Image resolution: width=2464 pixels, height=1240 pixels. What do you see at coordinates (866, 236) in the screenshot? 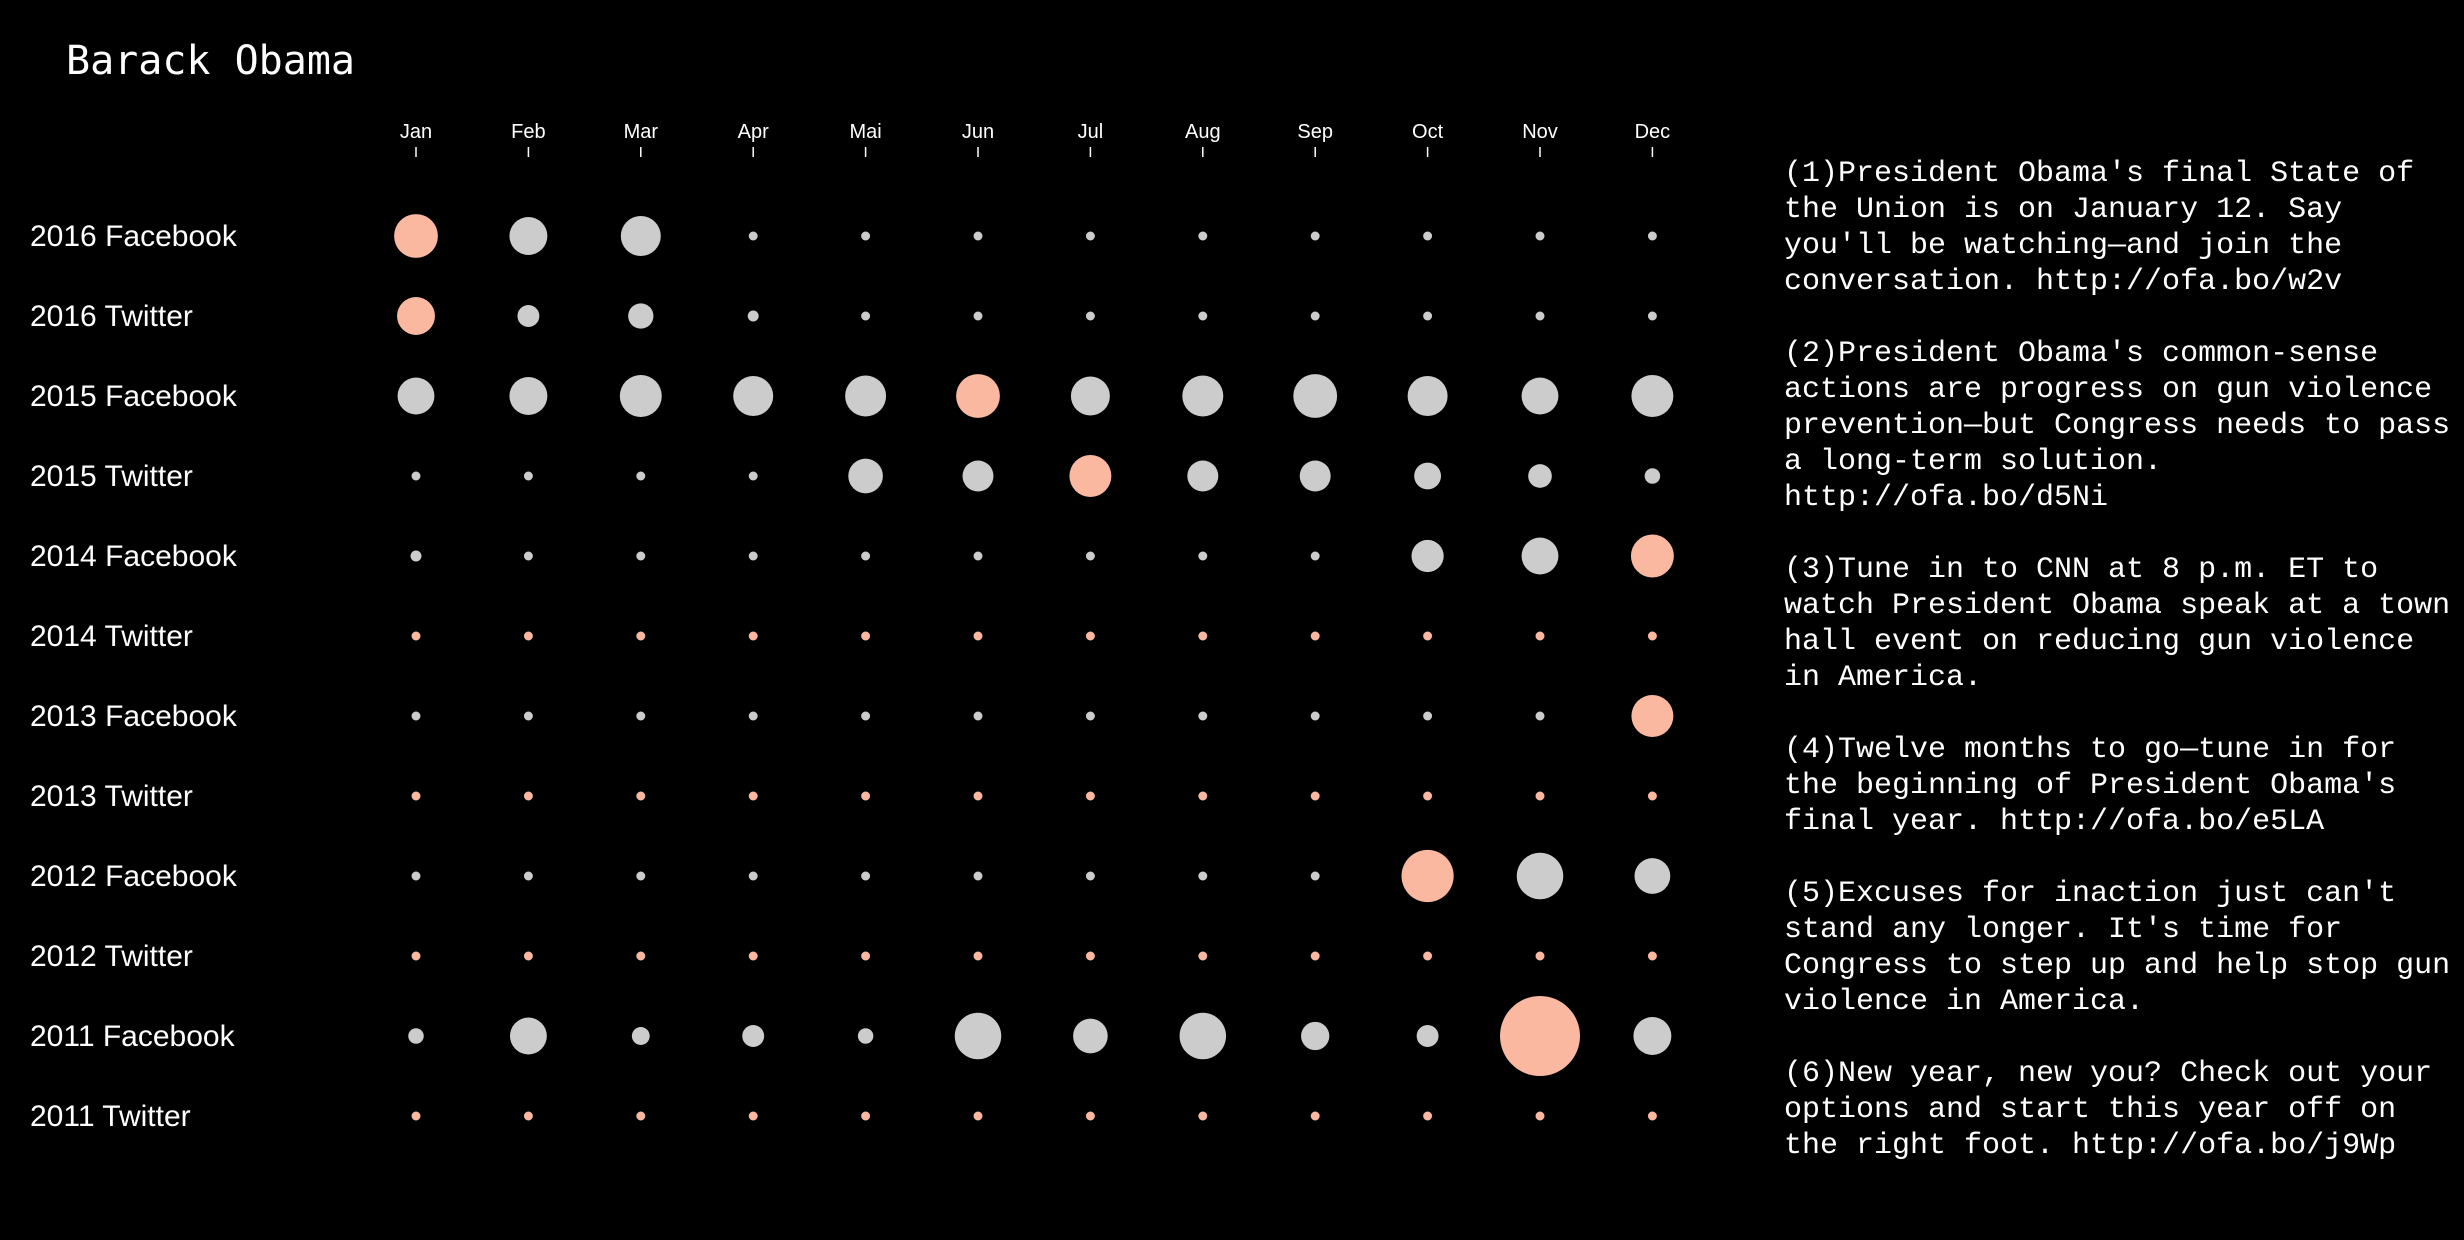
I see `bubble-2016-facebook-mai` at bounding box center [866, 236].